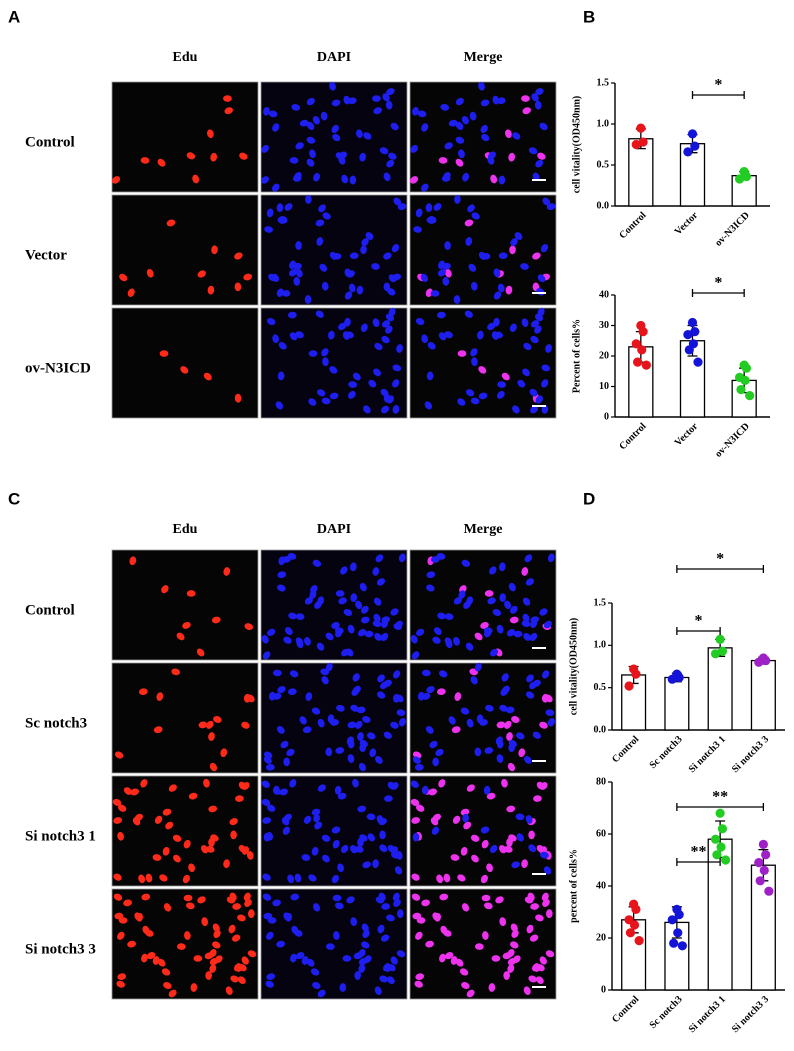 The height and width of the screenshot is (1051, 794). What do you see at coordinates (483, 250) in the screenshot?
I see `micrograph-bg` at bounding box center [483, 250].